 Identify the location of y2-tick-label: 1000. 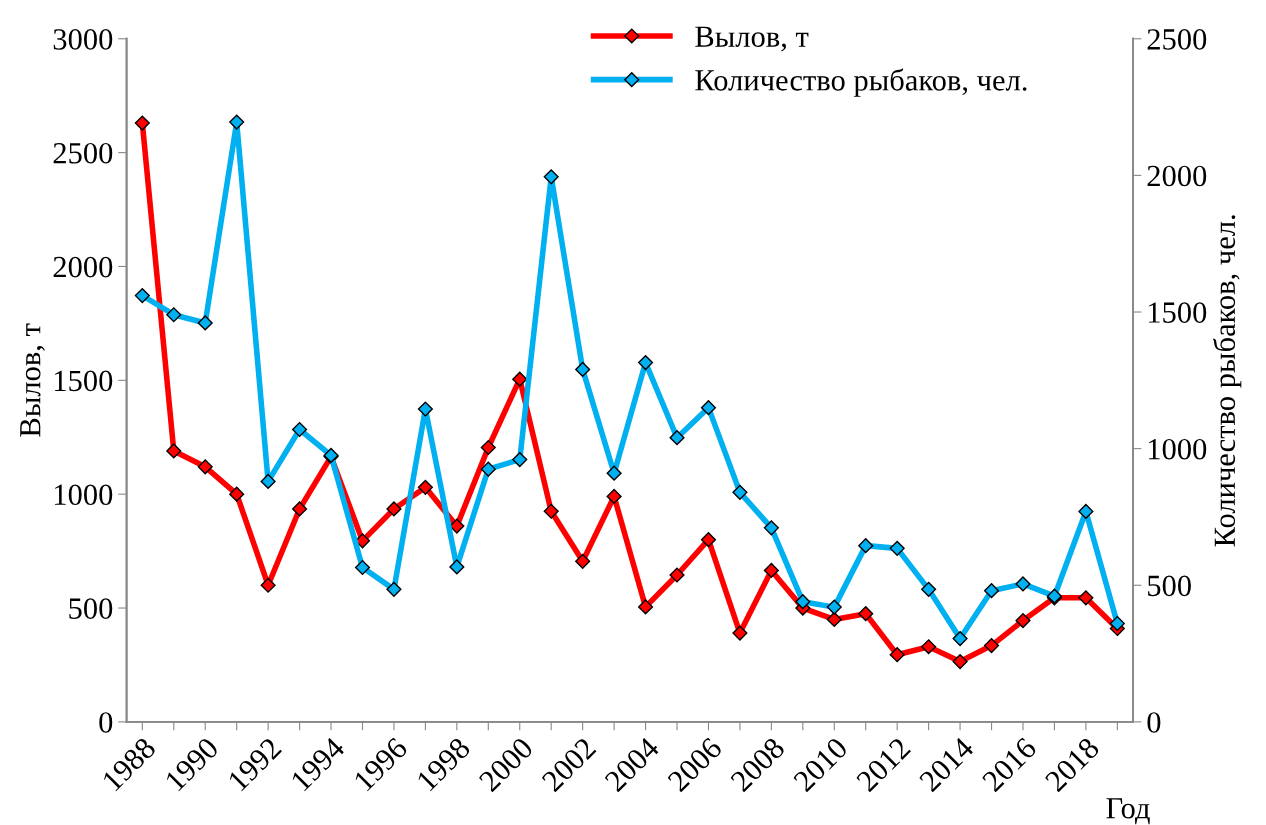
(1177, 449).